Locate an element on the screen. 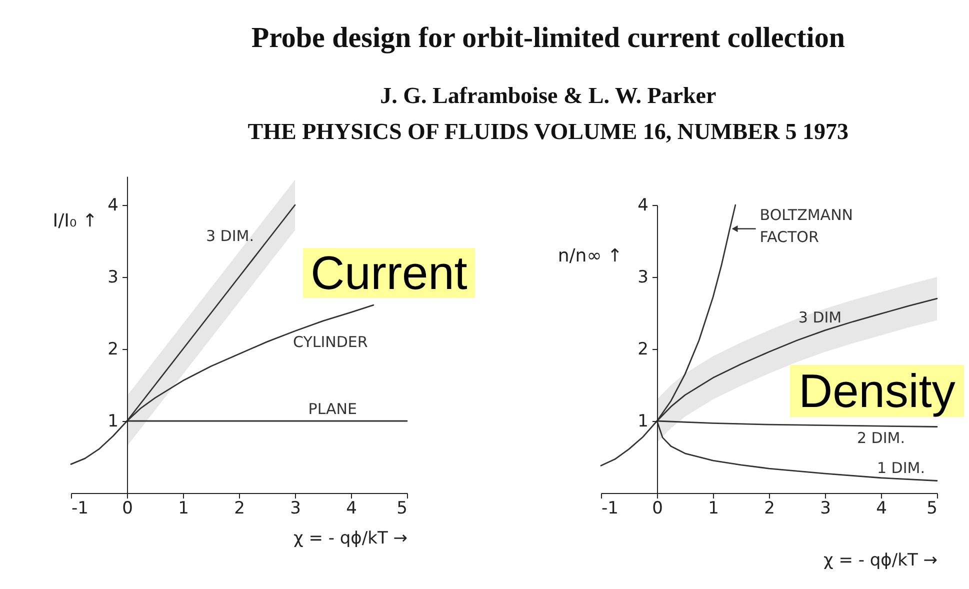 The image size is (969, 589). y-axis-title: n/n∞ ↑ is located at coordinates (590, 256).